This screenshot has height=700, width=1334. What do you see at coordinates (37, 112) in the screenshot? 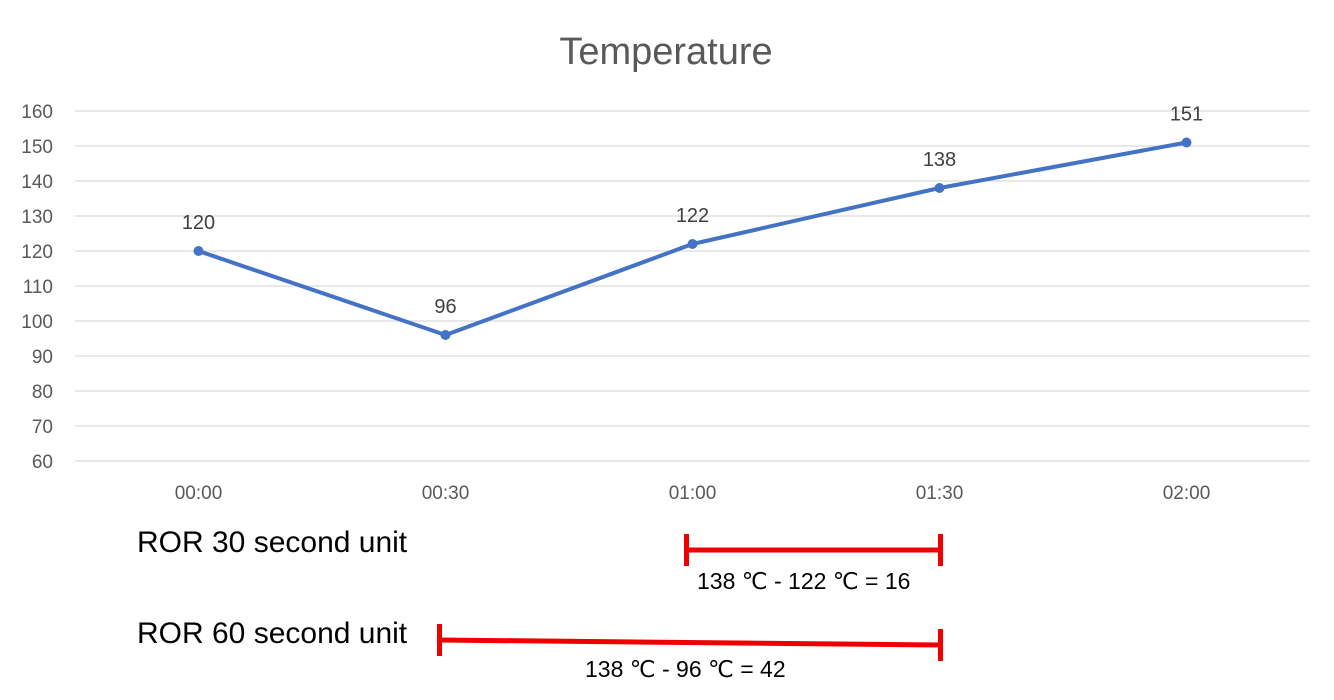
I see `y-tick-label: 160` at bounding box center [37, 112].